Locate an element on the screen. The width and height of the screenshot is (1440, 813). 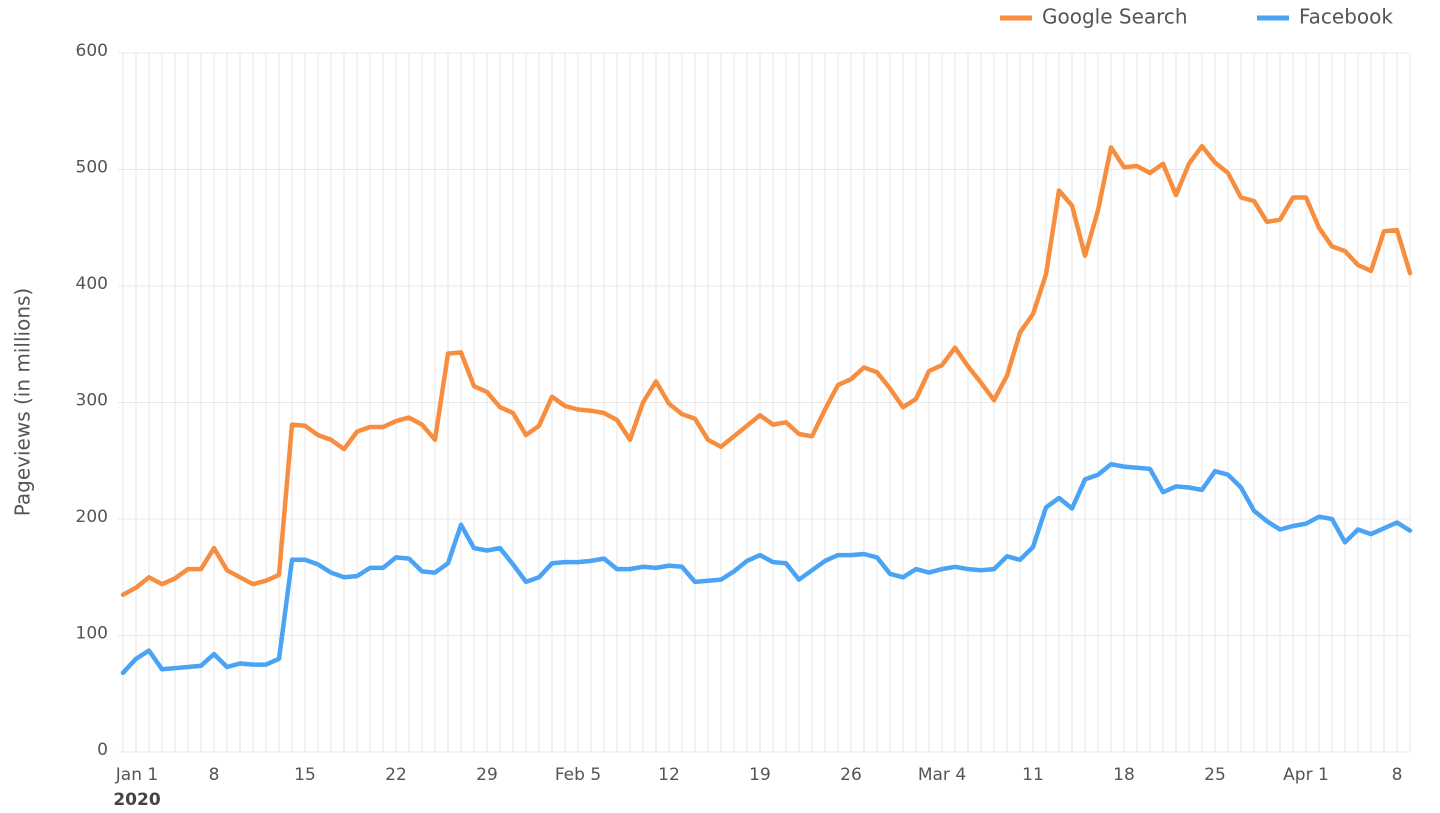
x-tick-label: Jan 1 is located at coordinates (136, 775).